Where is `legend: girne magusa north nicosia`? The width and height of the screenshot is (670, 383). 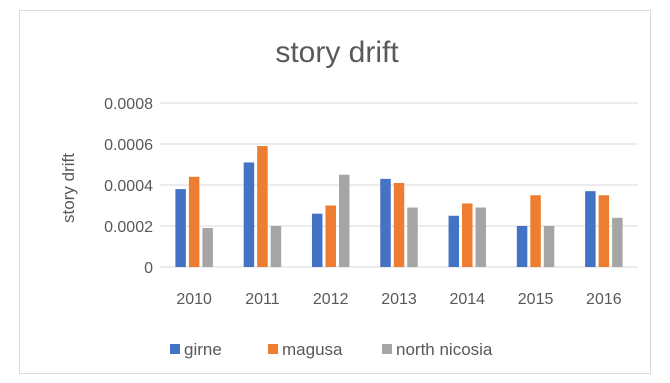
legend: girne magusa north nicosia is located at coordinates (331, 349).